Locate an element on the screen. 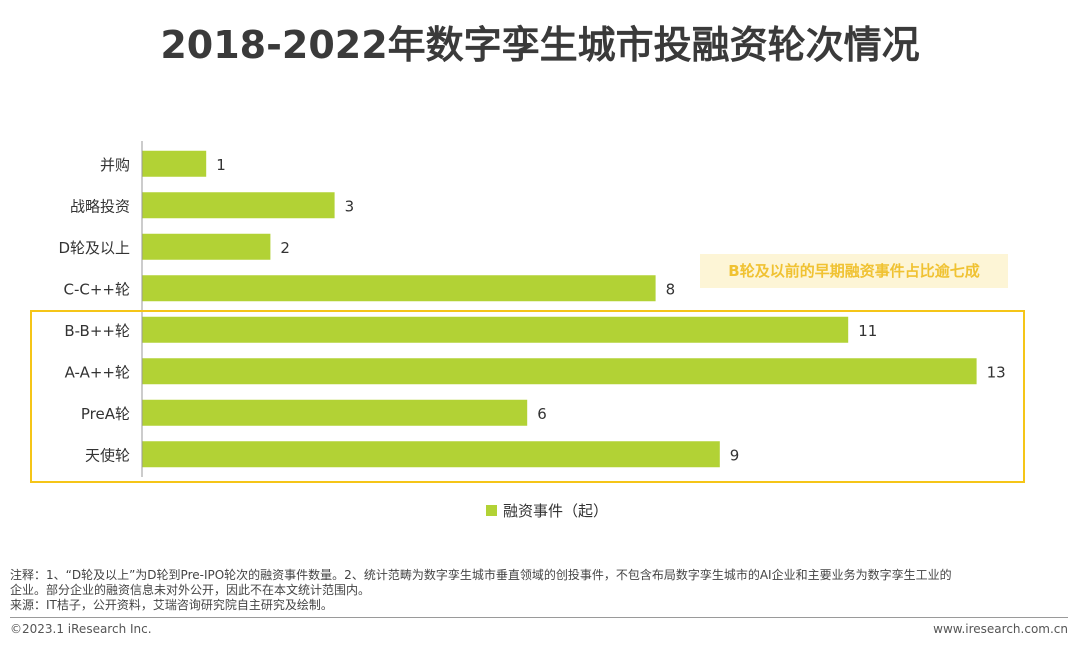 The width and height of the screenshot is (1080, 652). legend: 融资事件（起） is located at coordinates (547, 510).